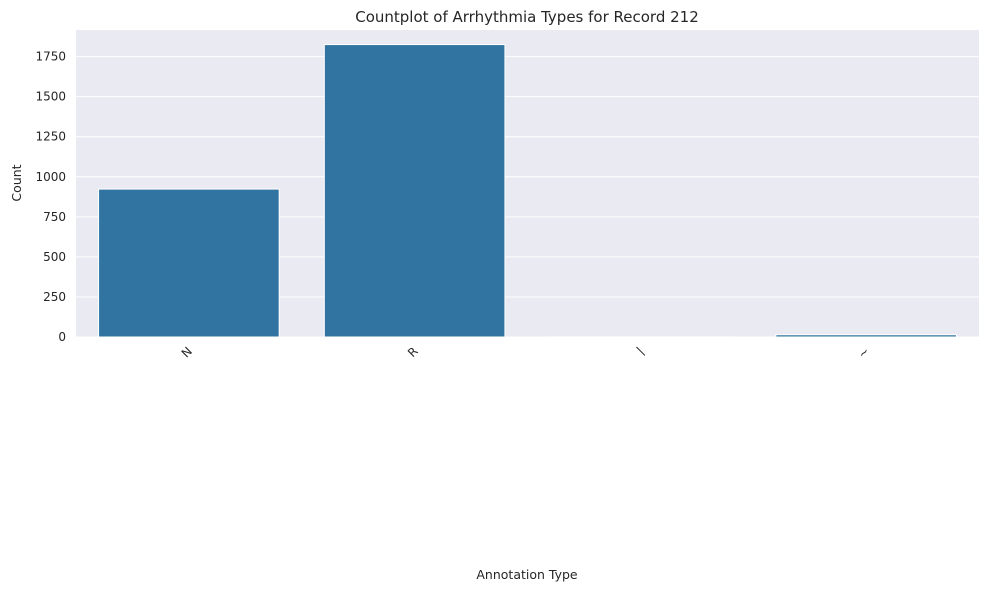  What do you see at coordinates (526, 352) in the screenshot?
I see `x-tick-labels: N R | ~` at bounding box center [526, 352].